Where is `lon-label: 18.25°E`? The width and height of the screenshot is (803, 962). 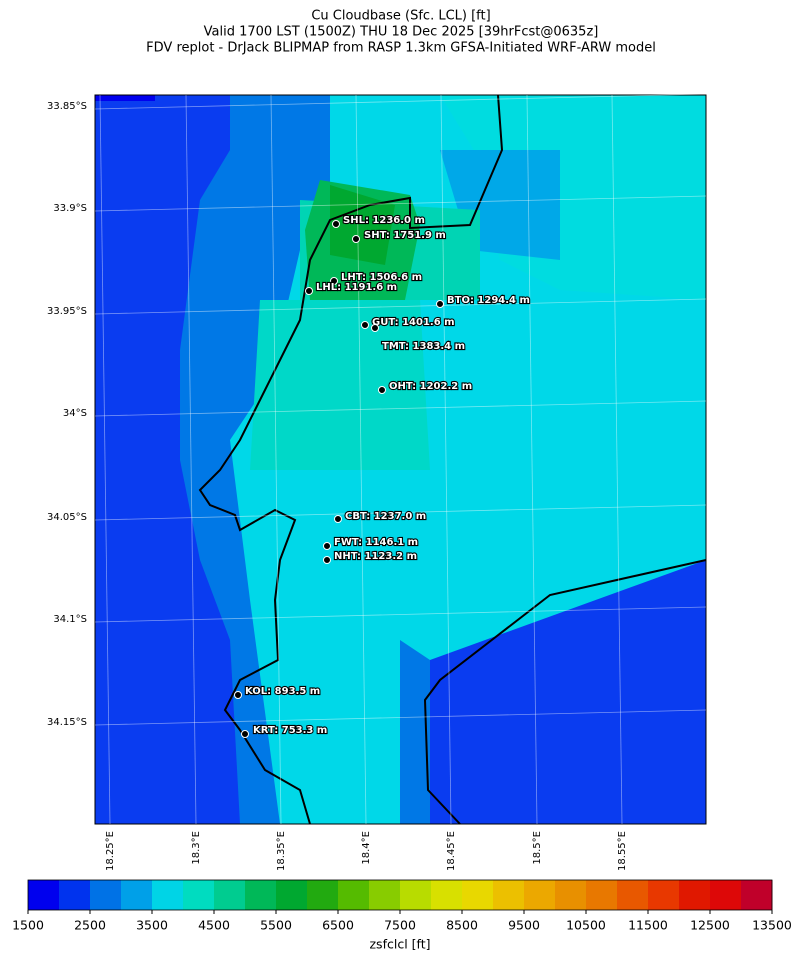
lon-label: 18.25°E is located at coordinates (110, 851).